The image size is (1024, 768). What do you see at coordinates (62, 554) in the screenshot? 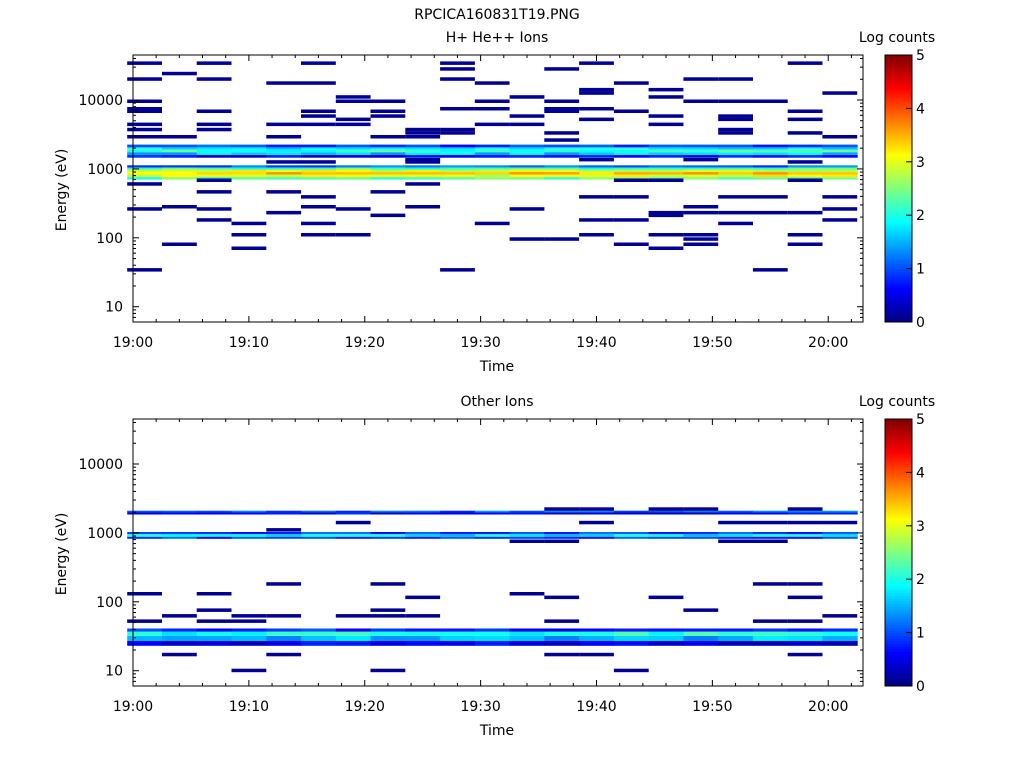
I see `y-axis-label: Energy (eV)` at bounding box center [62, 554].